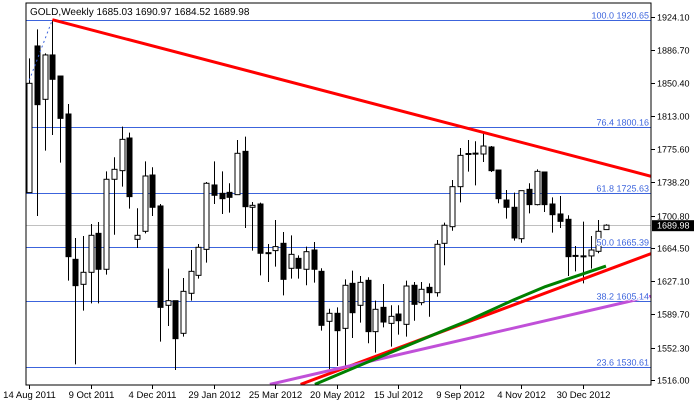 Image resolution: width=700 pixels, height=402 pixels. I want to click on ref-line-label: 76.4 1800.16, so click(622, 123).